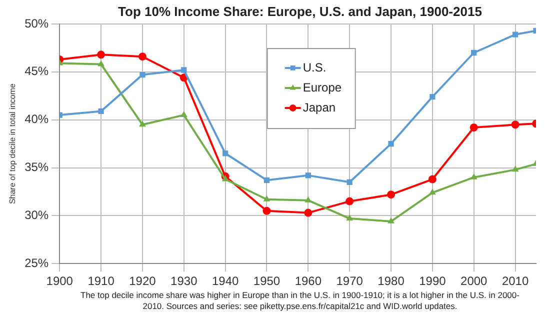  I want to click on x-tick-label: 1960, so click(308, 281).